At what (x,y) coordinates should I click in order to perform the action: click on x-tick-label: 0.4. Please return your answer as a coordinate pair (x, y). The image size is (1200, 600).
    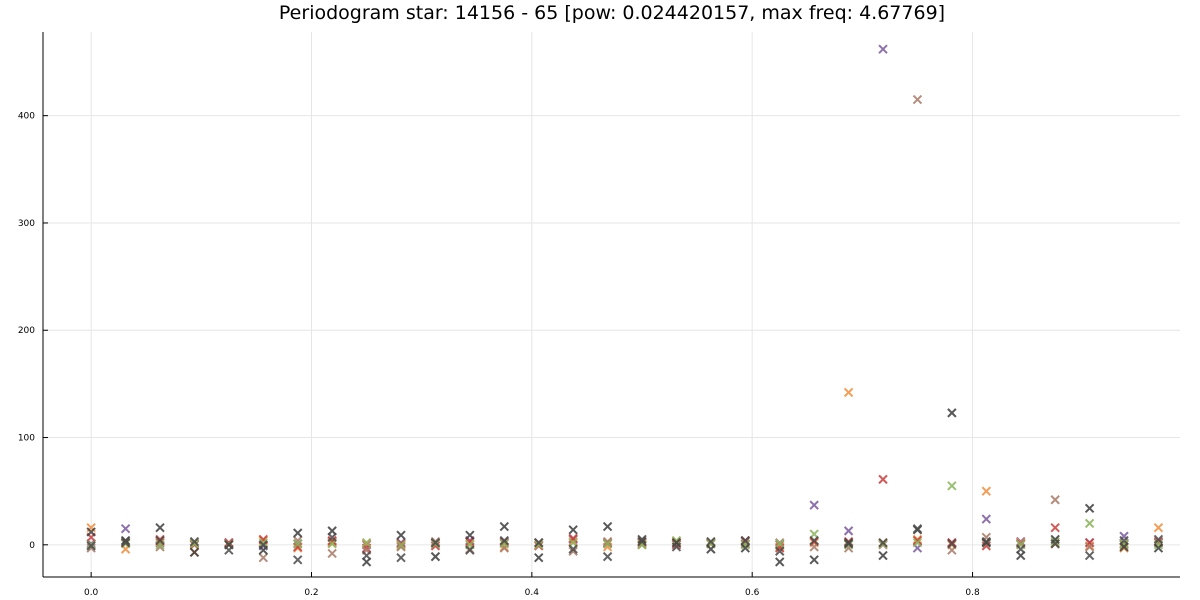
    Looking at the image, I should click on (532, 593).